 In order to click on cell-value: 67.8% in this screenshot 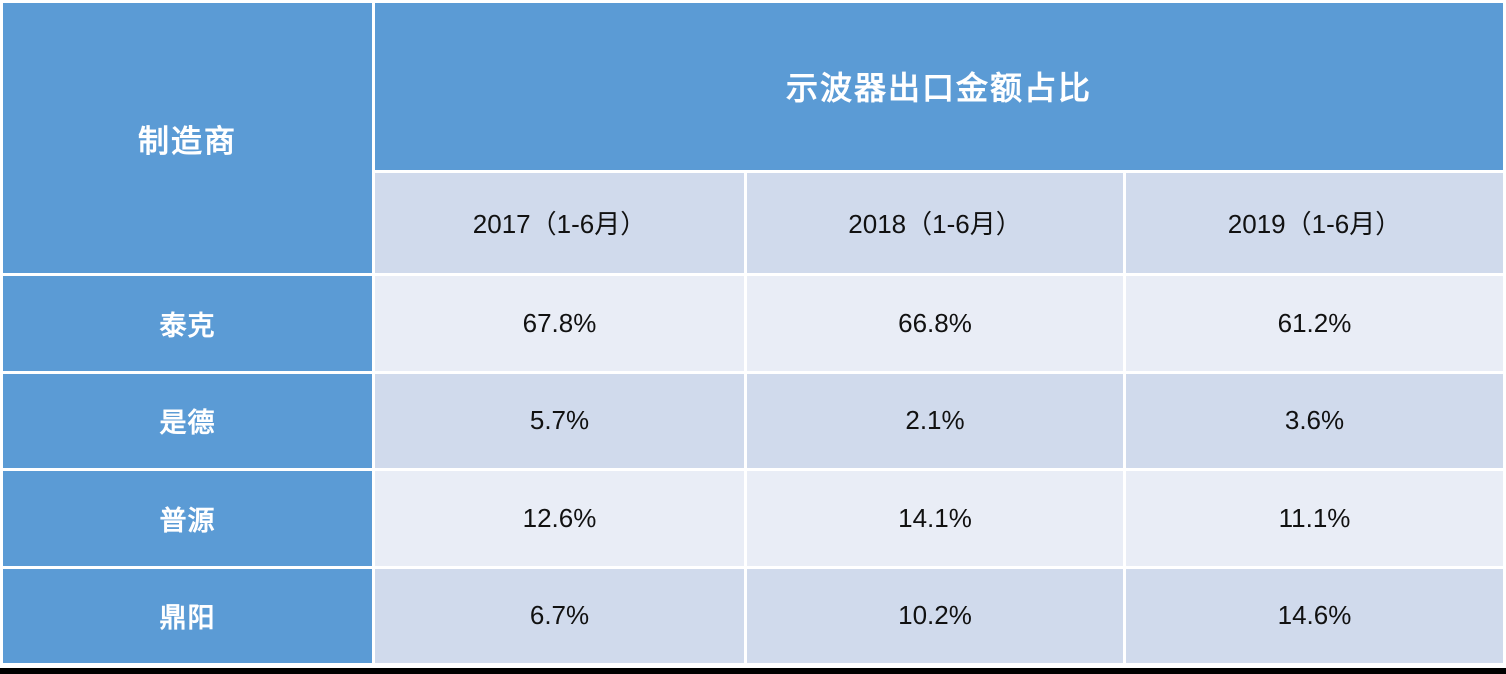, I will do `click(559, 323)`.